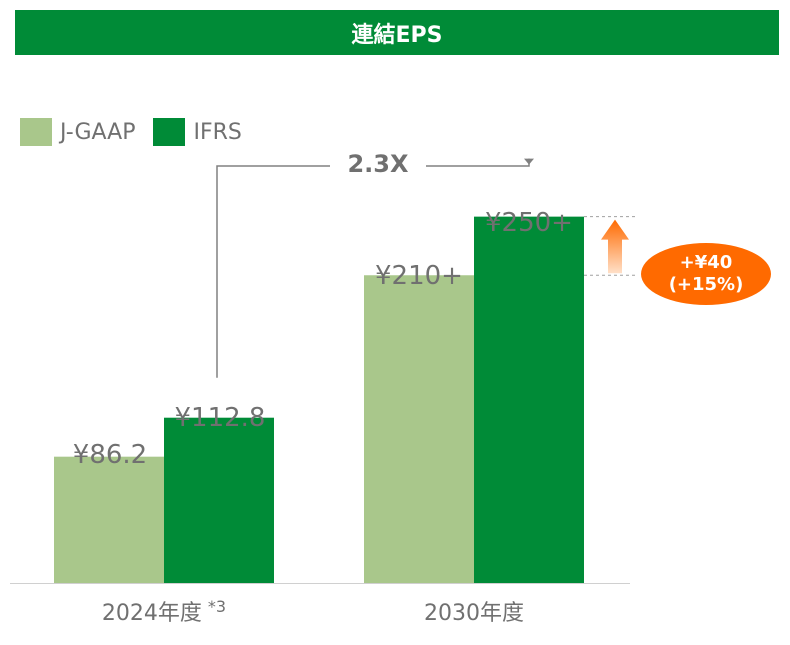 Image resolution: width=790 pixels, height=645 pixels. I want to click on data-label-2030-ifrs: ¥250+, so click(529, 223).